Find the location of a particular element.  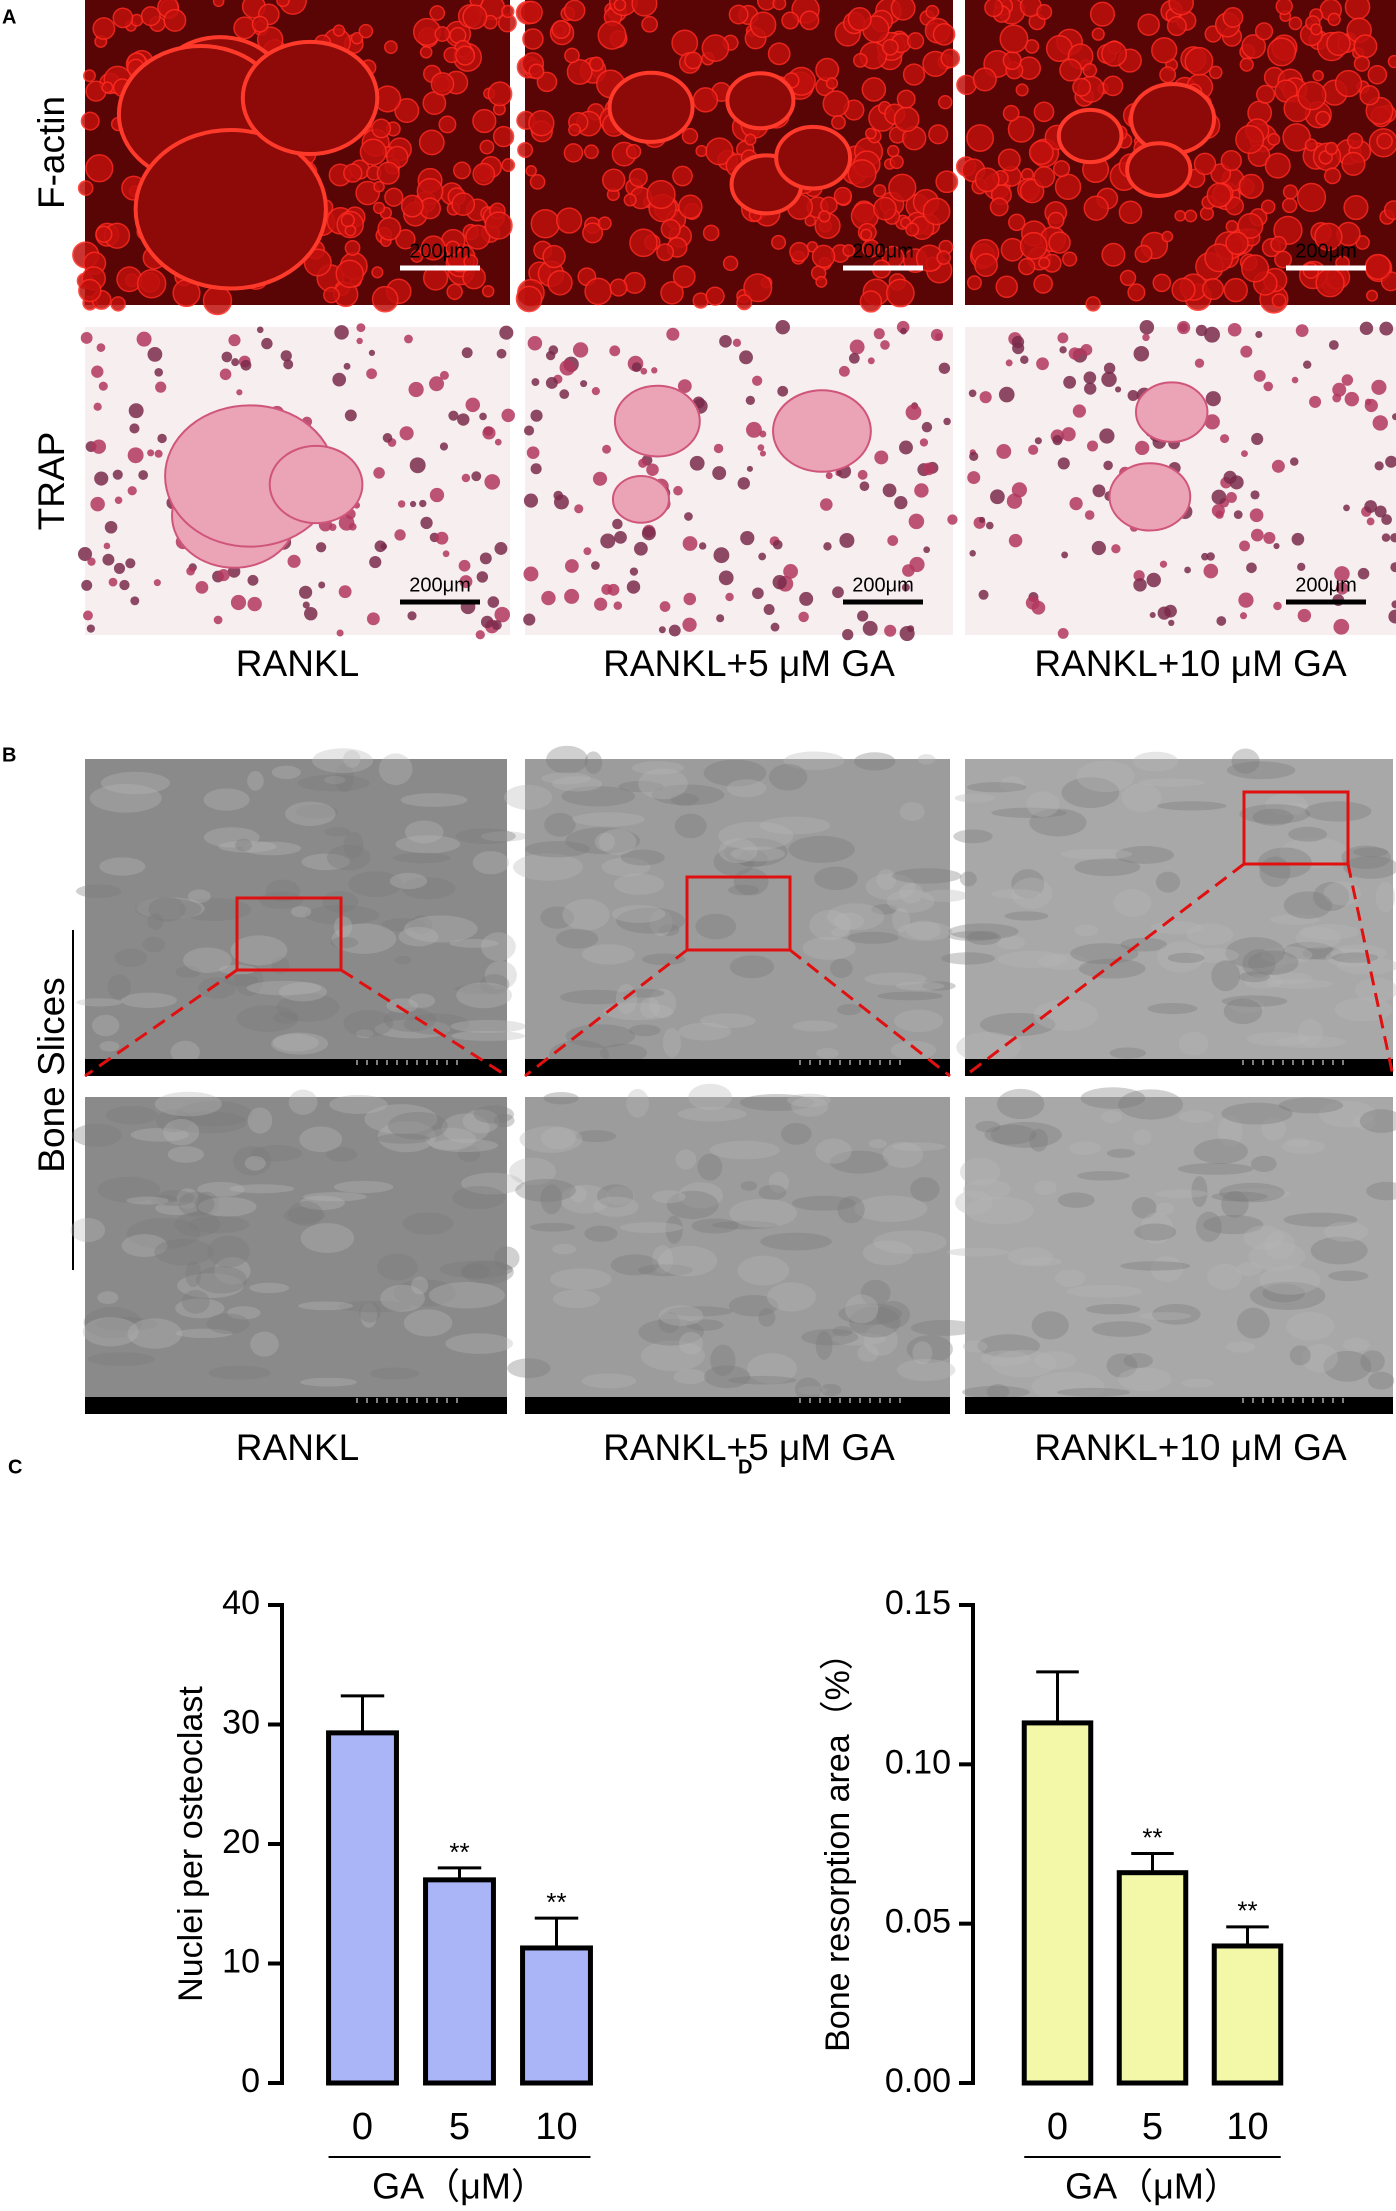

sem-scale: 20.0um is located at coordinates (480, 1406).